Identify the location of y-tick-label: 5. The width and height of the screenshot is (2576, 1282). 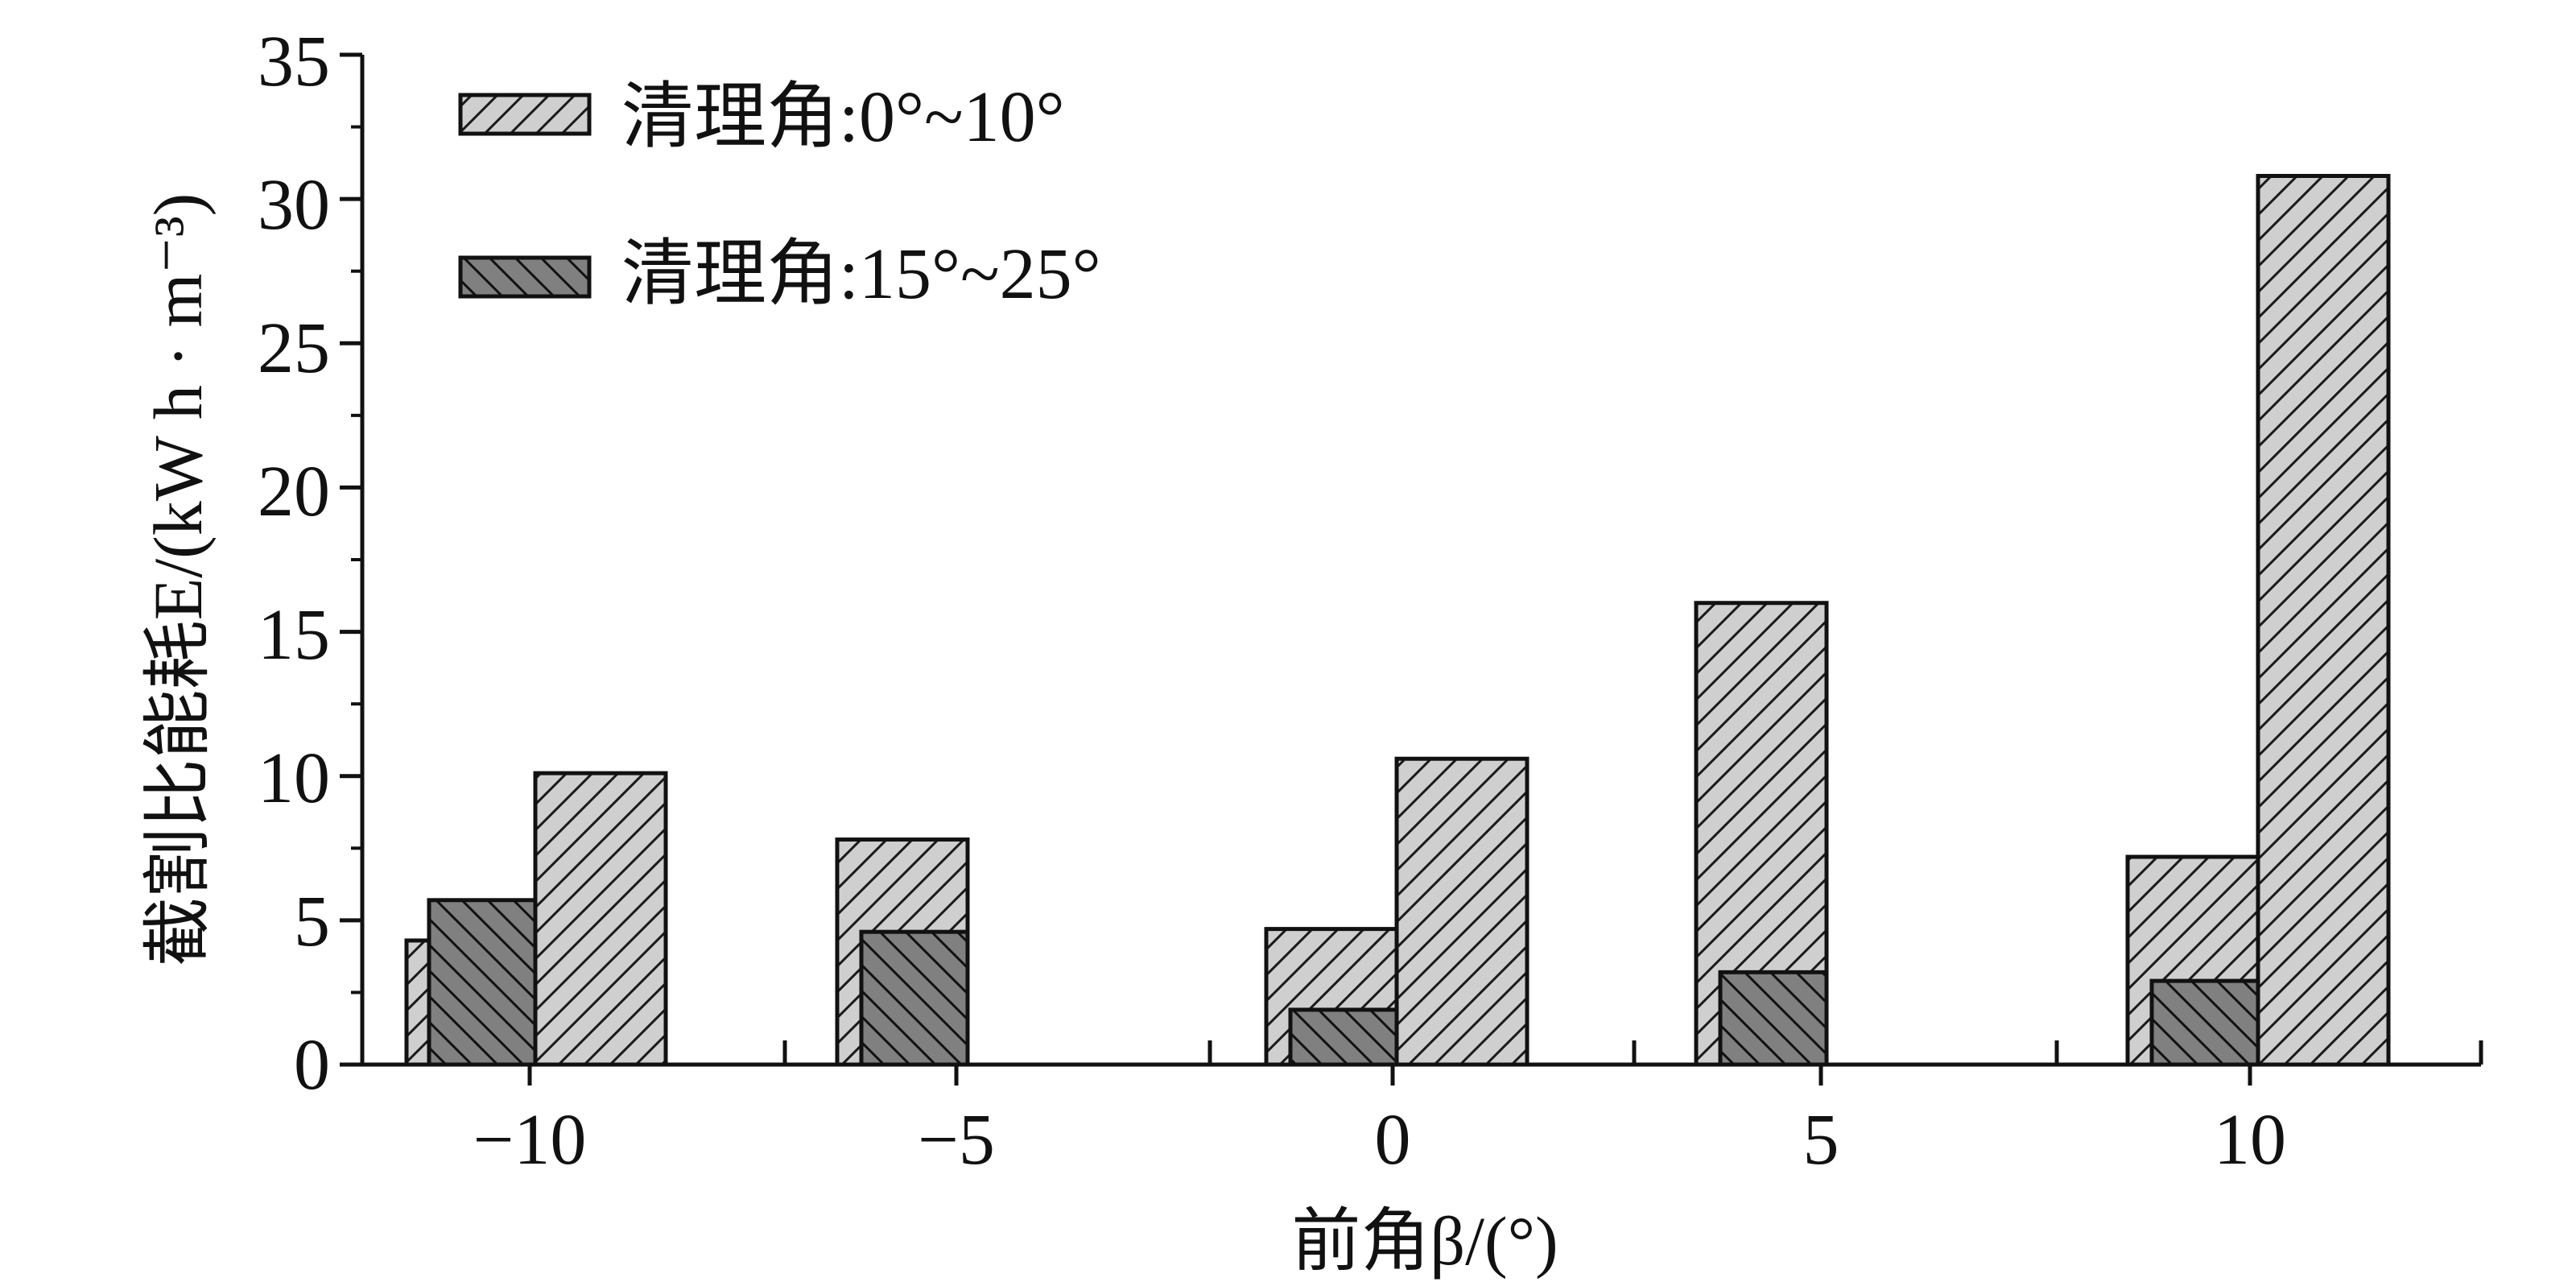
(312, 922).